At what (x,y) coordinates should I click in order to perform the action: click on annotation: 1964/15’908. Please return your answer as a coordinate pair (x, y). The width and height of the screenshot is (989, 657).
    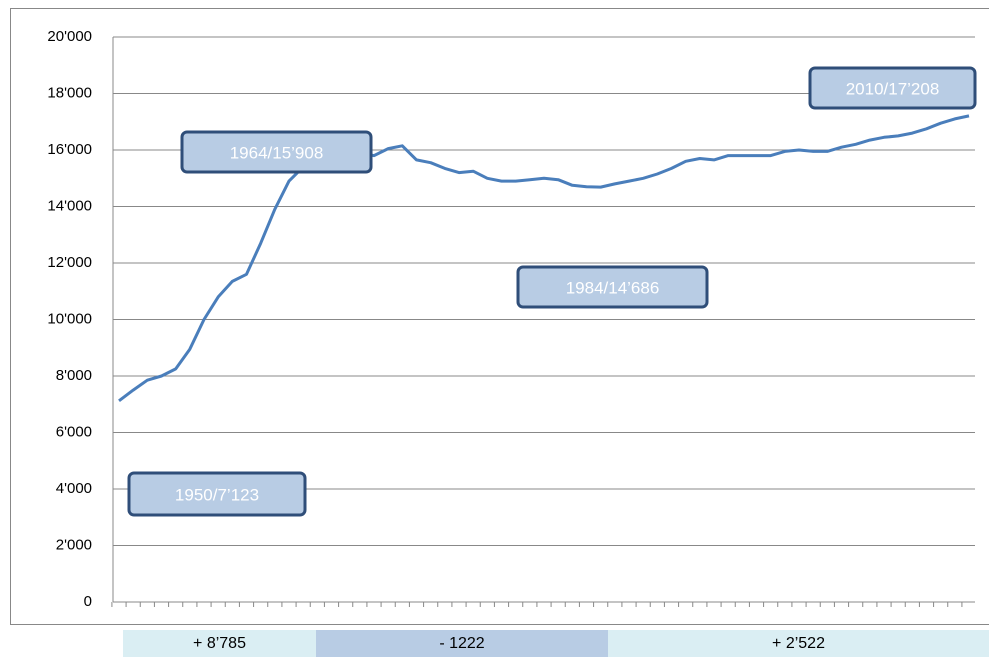
    Looking at the image, I should click on (277, 152).